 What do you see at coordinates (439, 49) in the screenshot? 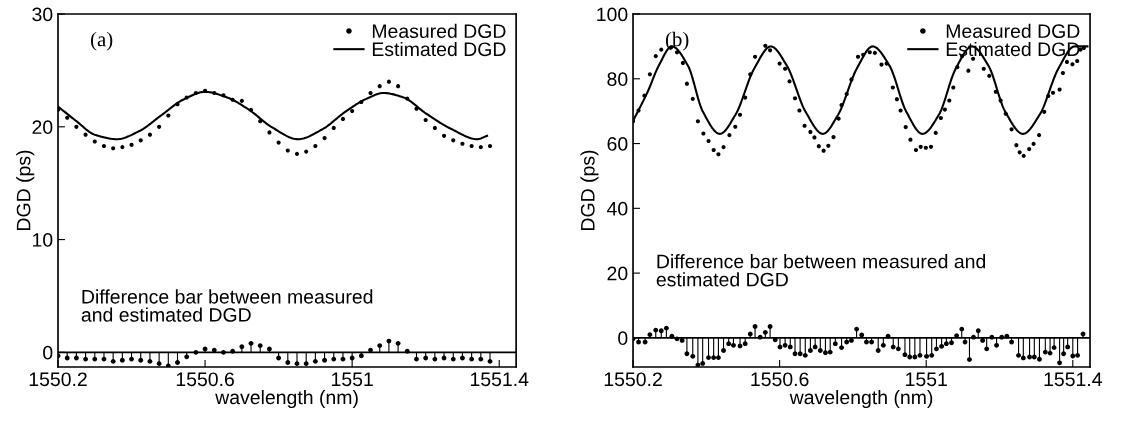
I see `legend-label: Estimated DGD` at bounding box center [439, 49].